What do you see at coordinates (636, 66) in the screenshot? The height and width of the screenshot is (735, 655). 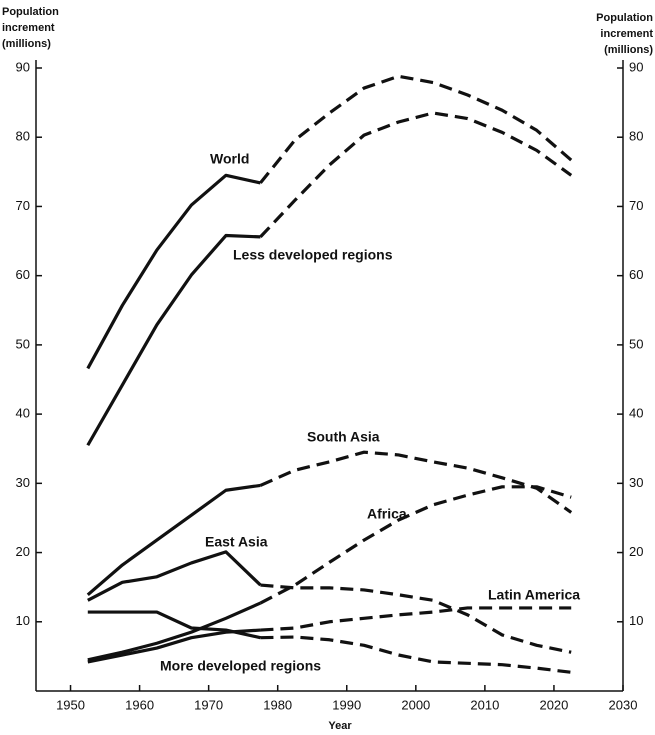 I see `y2-tick-label: 90` at bounding box center [636, 66].